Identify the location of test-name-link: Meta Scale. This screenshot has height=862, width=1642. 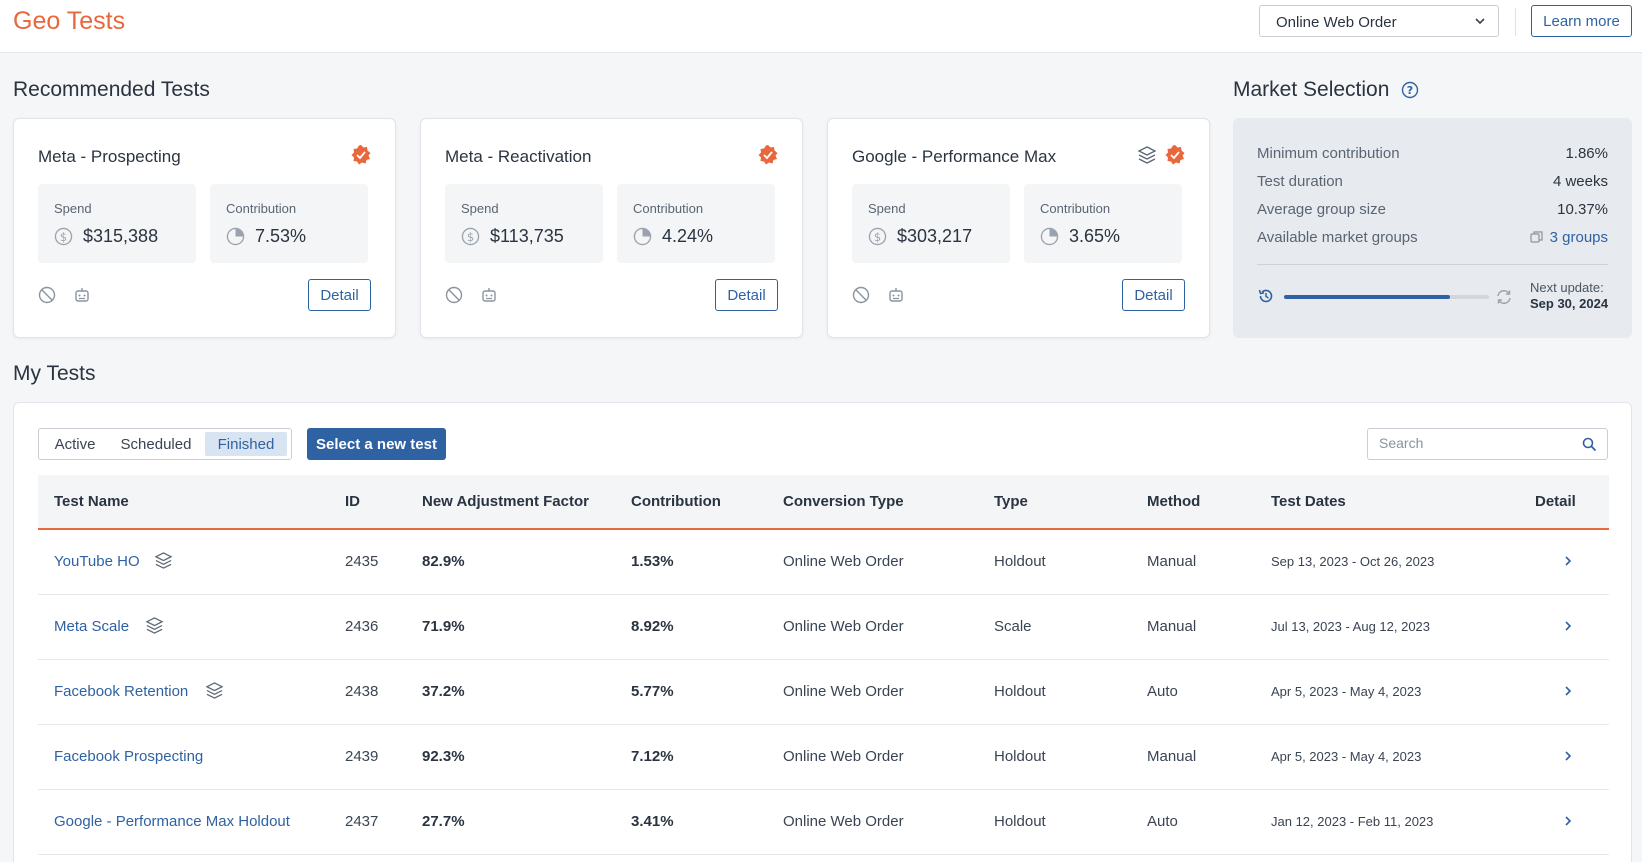
(92, 626).